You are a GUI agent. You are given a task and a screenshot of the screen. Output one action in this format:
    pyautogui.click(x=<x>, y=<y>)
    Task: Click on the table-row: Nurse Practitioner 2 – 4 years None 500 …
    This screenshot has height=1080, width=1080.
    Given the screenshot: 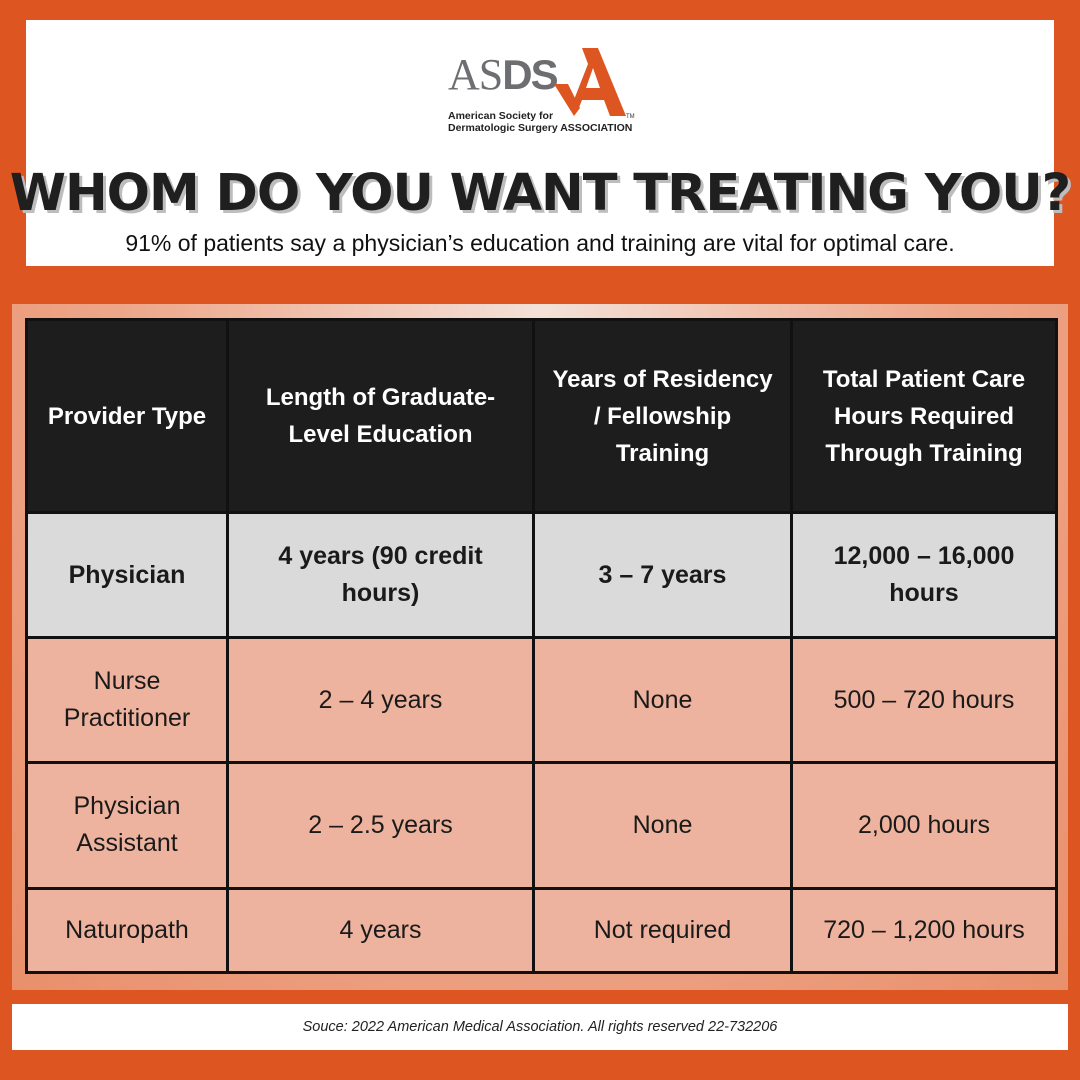 What is the action you would take?
    pyautogui.click(x=541, y=700)
    